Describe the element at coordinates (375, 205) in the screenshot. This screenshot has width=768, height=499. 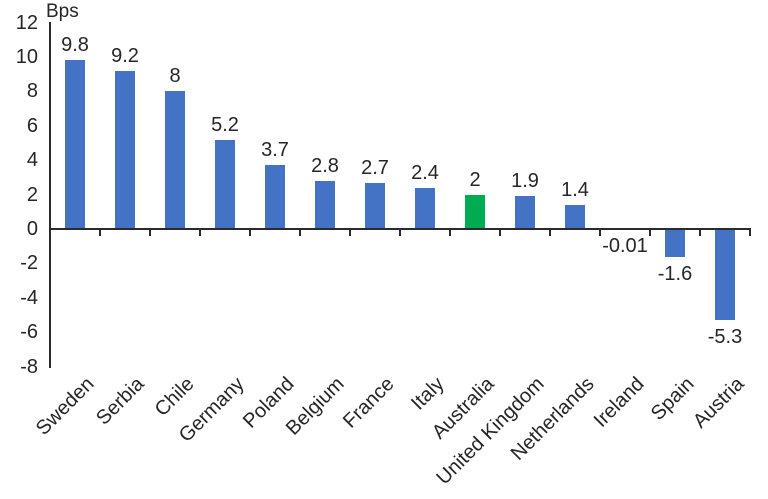
I see `bar-france` at that location.